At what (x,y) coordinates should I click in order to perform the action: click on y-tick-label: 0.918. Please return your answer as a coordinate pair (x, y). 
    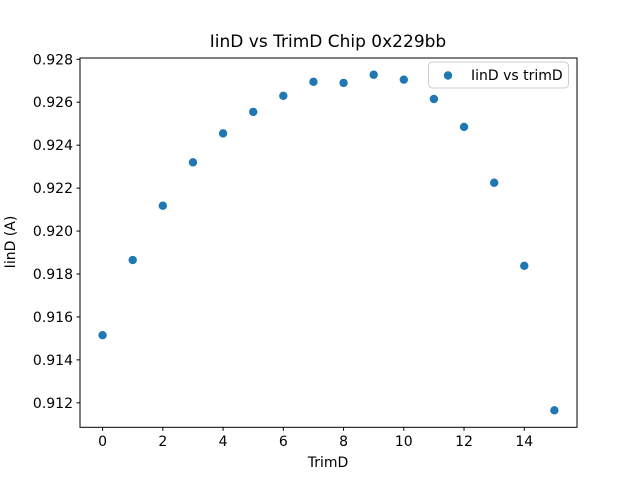
    Looking at the image, I should click on (53, 275).